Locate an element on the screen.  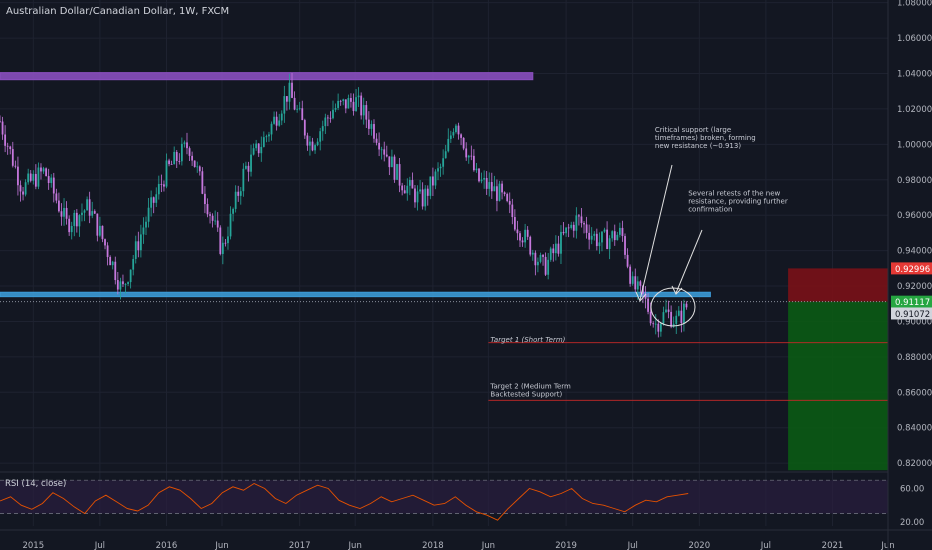
x-tick-label: 2018 is located at coordinates (433, 545).